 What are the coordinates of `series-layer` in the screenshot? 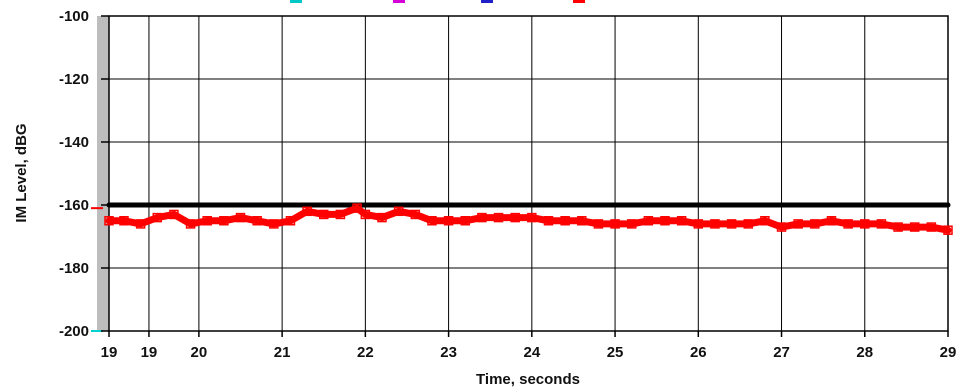 It's located at (528, 218).